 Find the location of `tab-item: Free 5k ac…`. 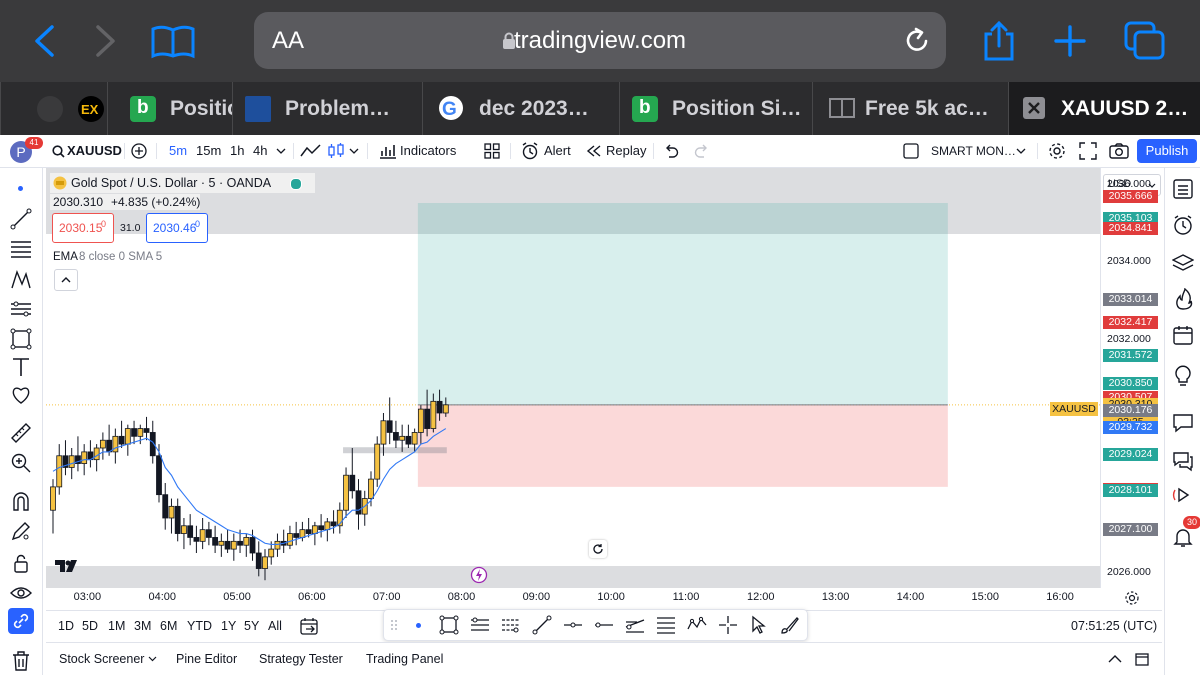

tab-item: Free 5k ac… is located at coordinates (910, 108).